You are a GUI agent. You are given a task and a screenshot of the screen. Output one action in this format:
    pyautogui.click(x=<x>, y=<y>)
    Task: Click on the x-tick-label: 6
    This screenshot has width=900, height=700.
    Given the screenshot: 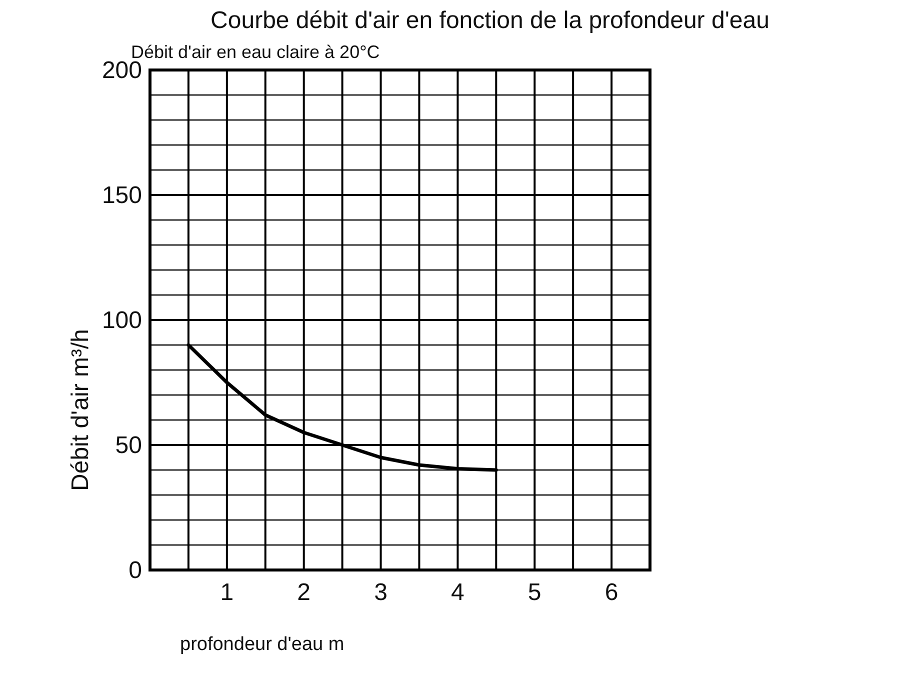 What is the action you would take?
    pyautogui.click(x=611, y=592)
    